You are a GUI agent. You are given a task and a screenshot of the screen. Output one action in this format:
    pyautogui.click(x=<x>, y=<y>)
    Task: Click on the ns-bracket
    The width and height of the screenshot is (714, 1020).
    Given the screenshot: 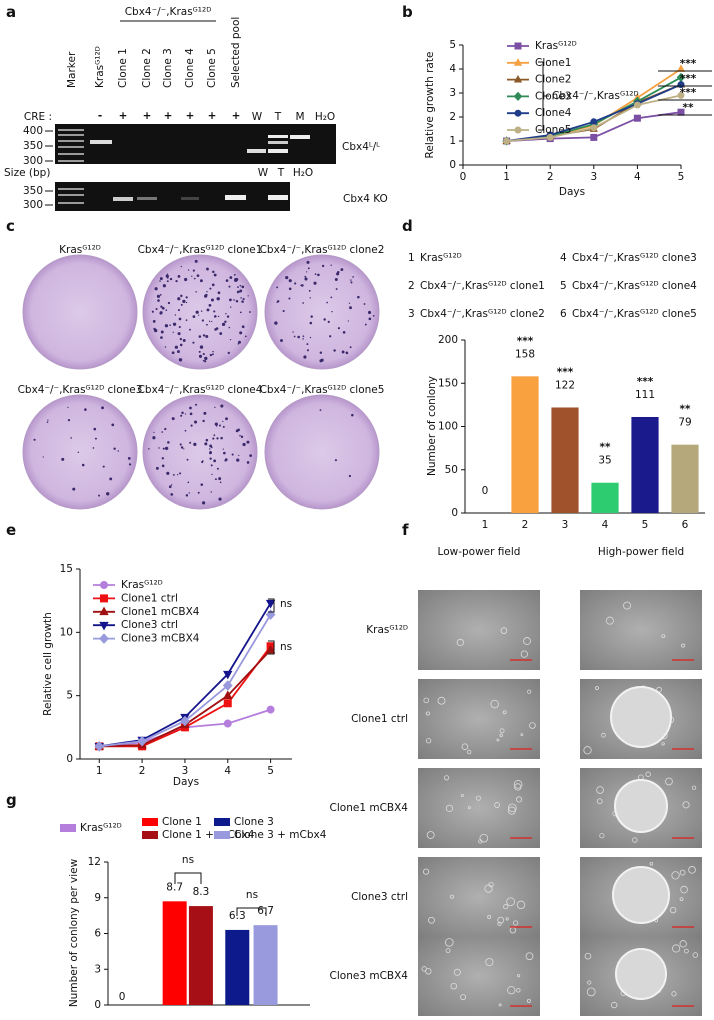 What is the action you would take?
    pyautogui.click(x=188, y=878)
    